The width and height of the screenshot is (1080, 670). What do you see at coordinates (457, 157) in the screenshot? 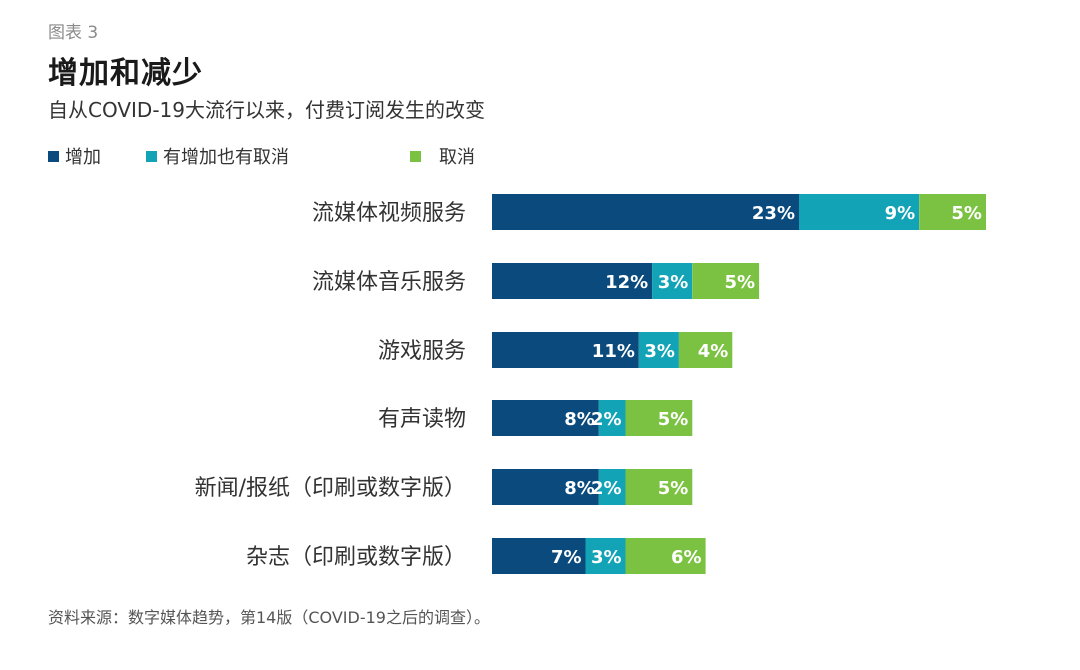
I see `legend-label-cancel: 取消` at bounding box center [457, 157].